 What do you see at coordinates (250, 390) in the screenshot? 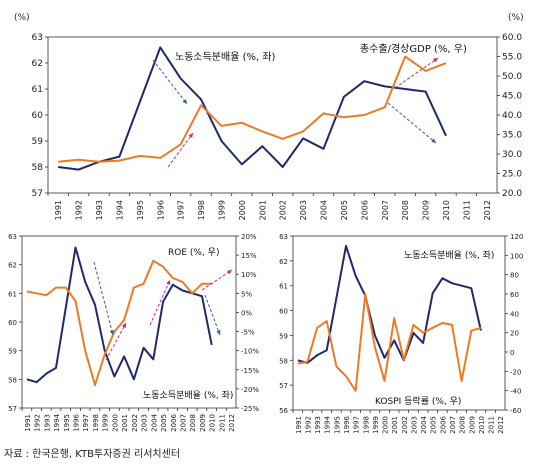
I see `right-tick-label: -20%` at bounding box center [250, 390].